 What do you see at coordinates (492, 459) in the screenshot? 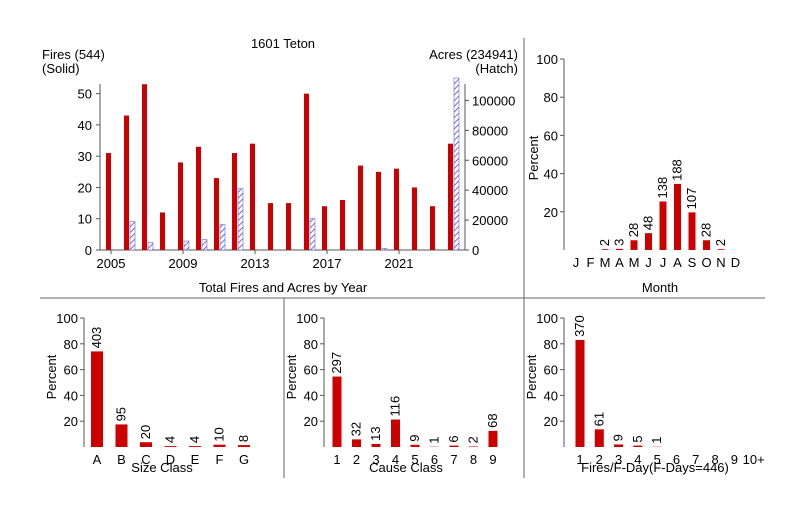
I see `cause-category-label: 9` at bounding box center [492, 459].